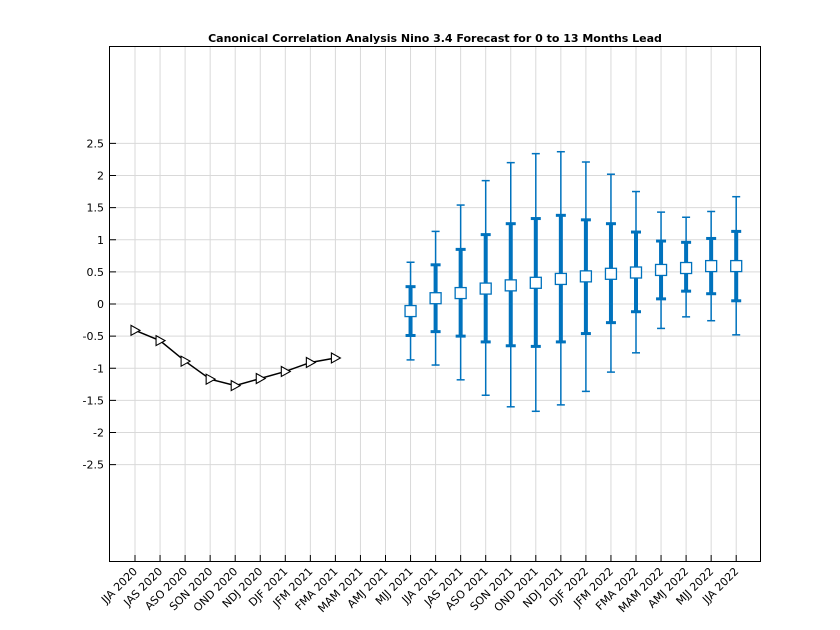 This screenshot has height=630, width=840. Describe the element at coordinates (100, 240) in the screenshot. I see `y-tick-label: 1` at that location.